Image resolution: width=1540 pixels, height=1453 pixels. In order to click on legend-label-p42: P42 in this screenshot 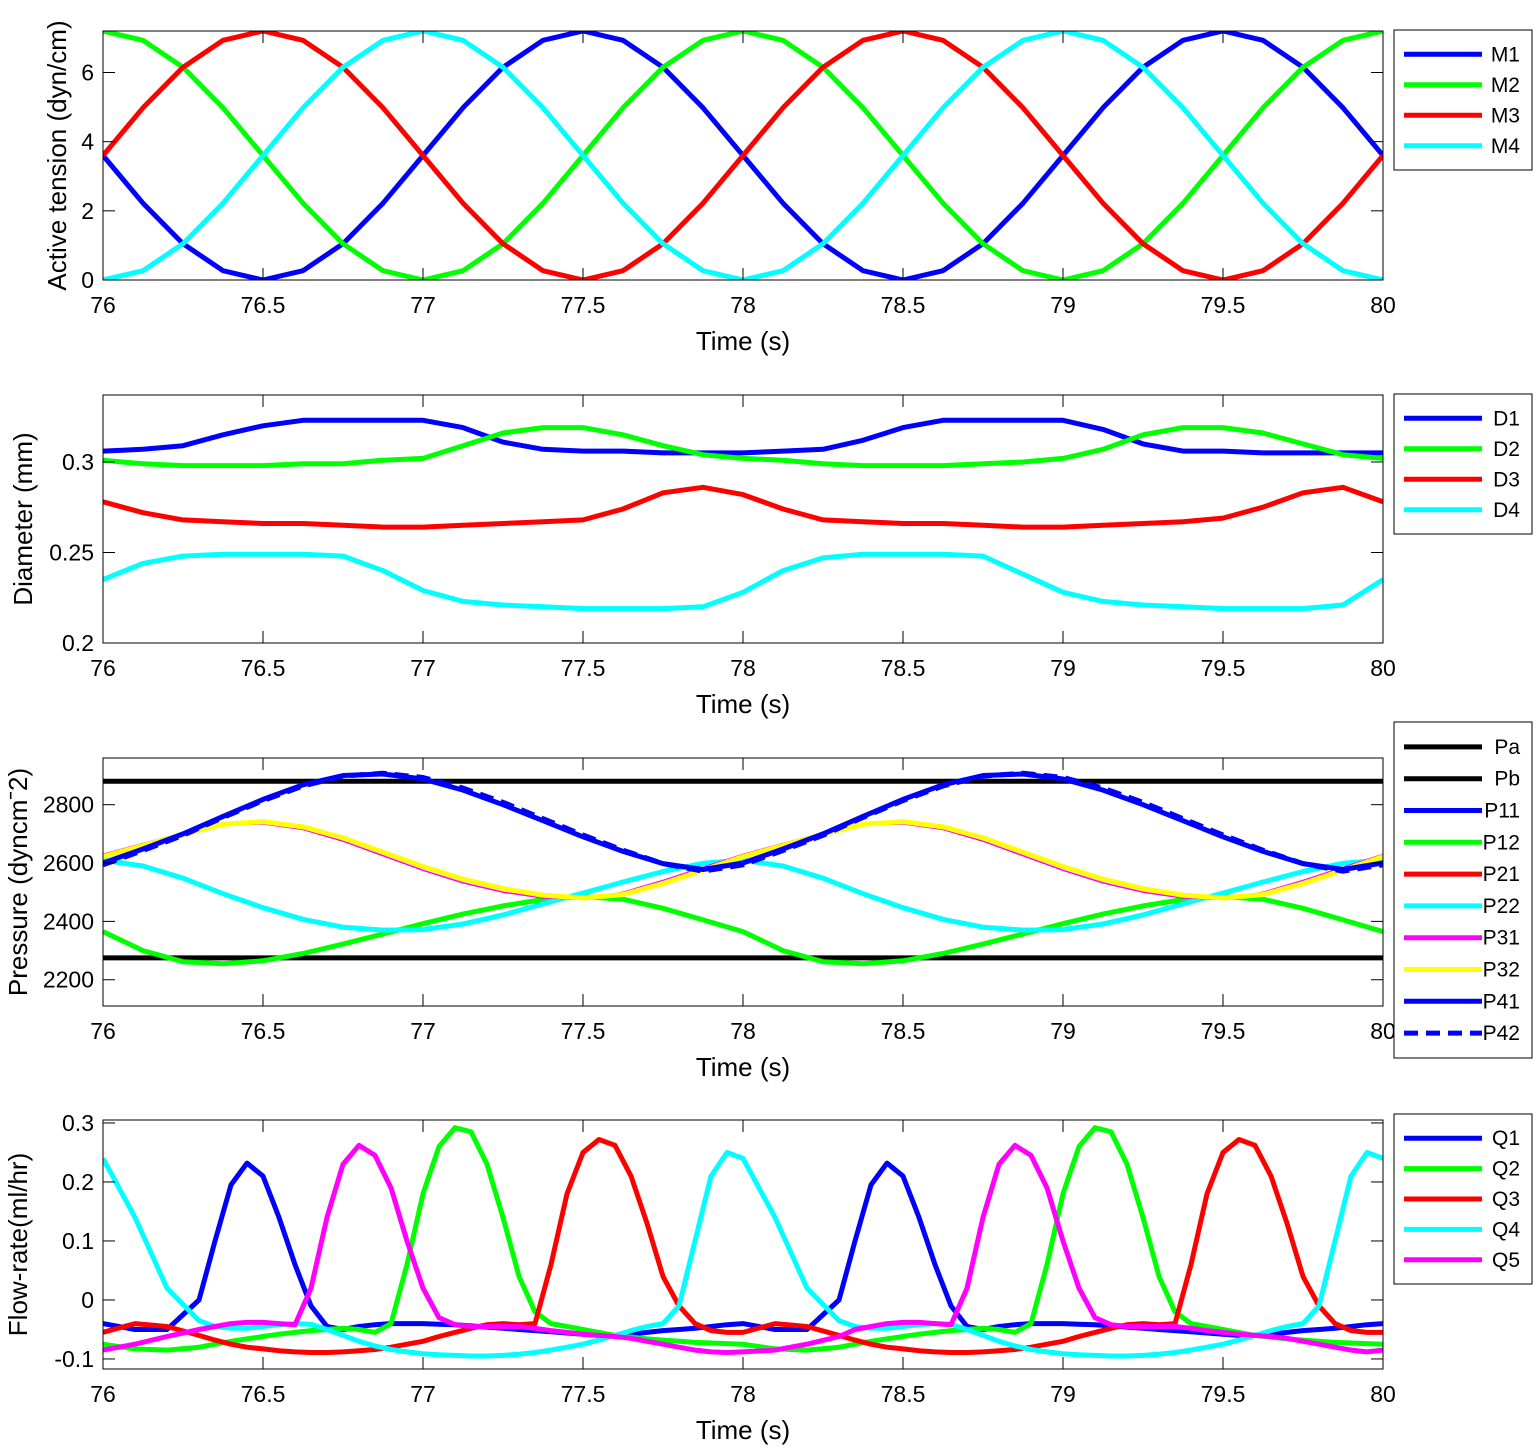, I will do `click(1501, 1033)`.